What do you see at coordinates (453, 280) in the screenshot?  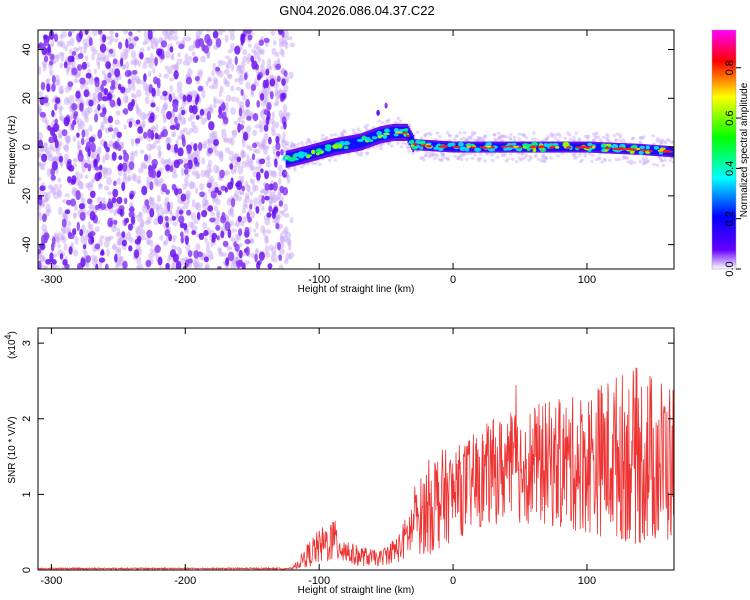 I see `spectrogram-x-tick-label: 0` at bounding box center [453, 280].